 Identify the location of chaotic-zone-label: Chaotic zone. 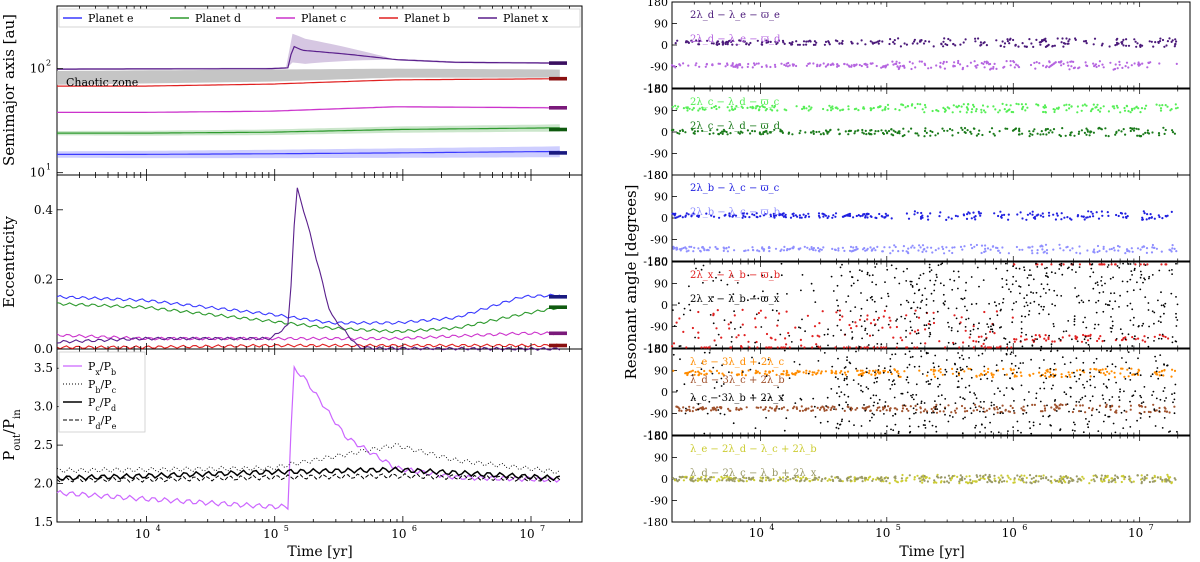
(102, 82).